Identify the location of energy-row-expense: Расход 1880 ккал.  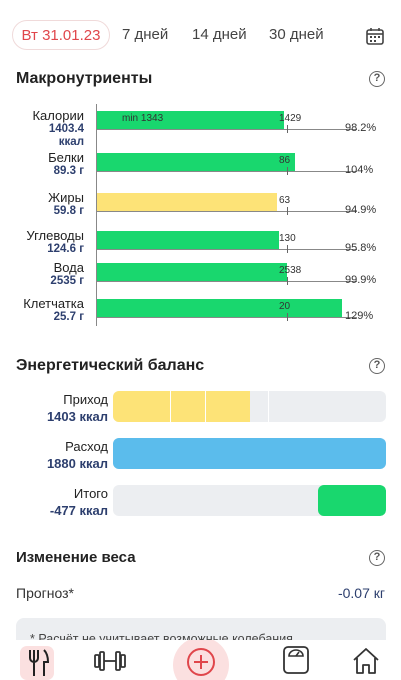
(200, 455).